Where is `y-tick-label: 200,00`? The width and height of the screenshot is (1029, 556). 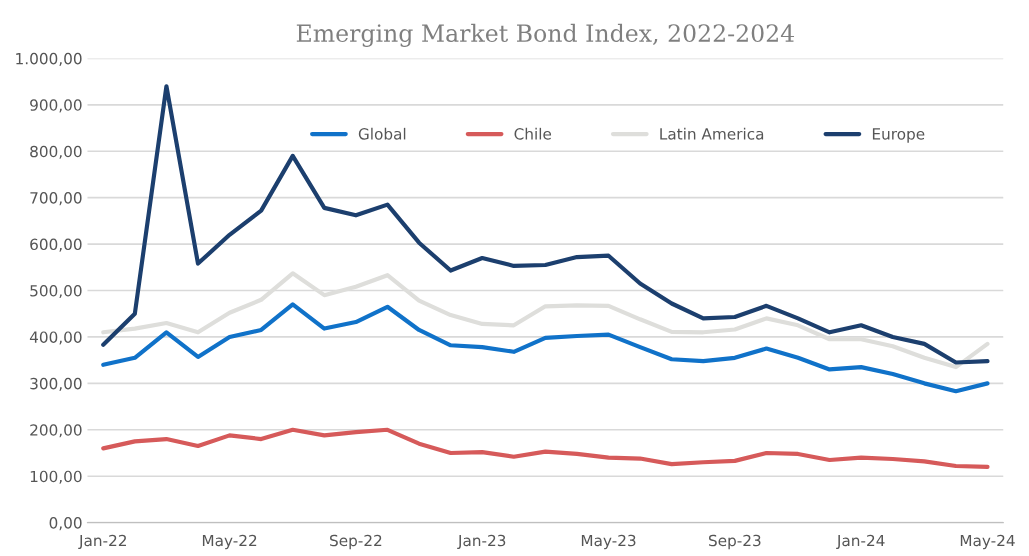 y-tick-label: 200,00 is located at coordinates (56, 431).